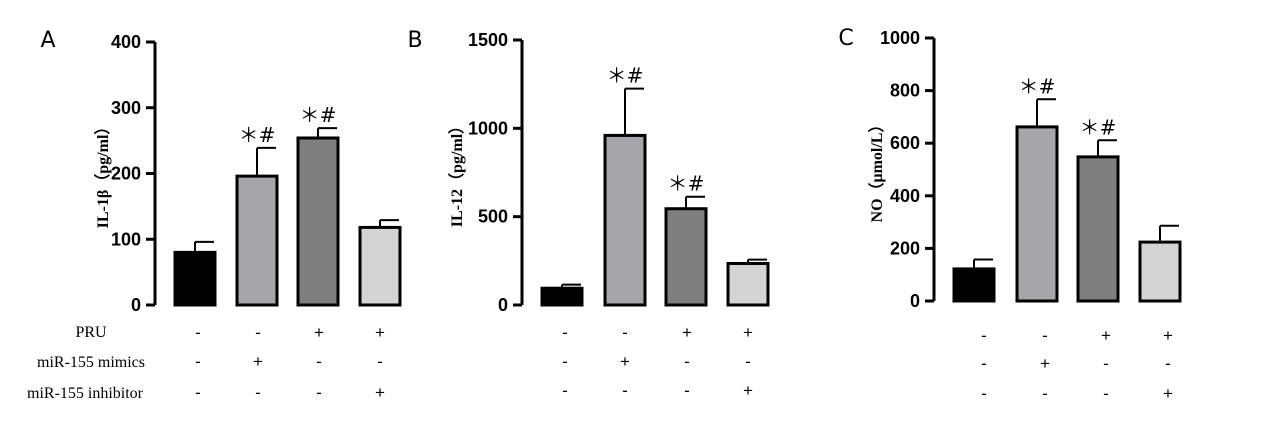 This screenshot has width=1269, height=423. Describe the element at coordinates (905, 91) in the screenshot. I see `y-tick-label: 800` at that location.